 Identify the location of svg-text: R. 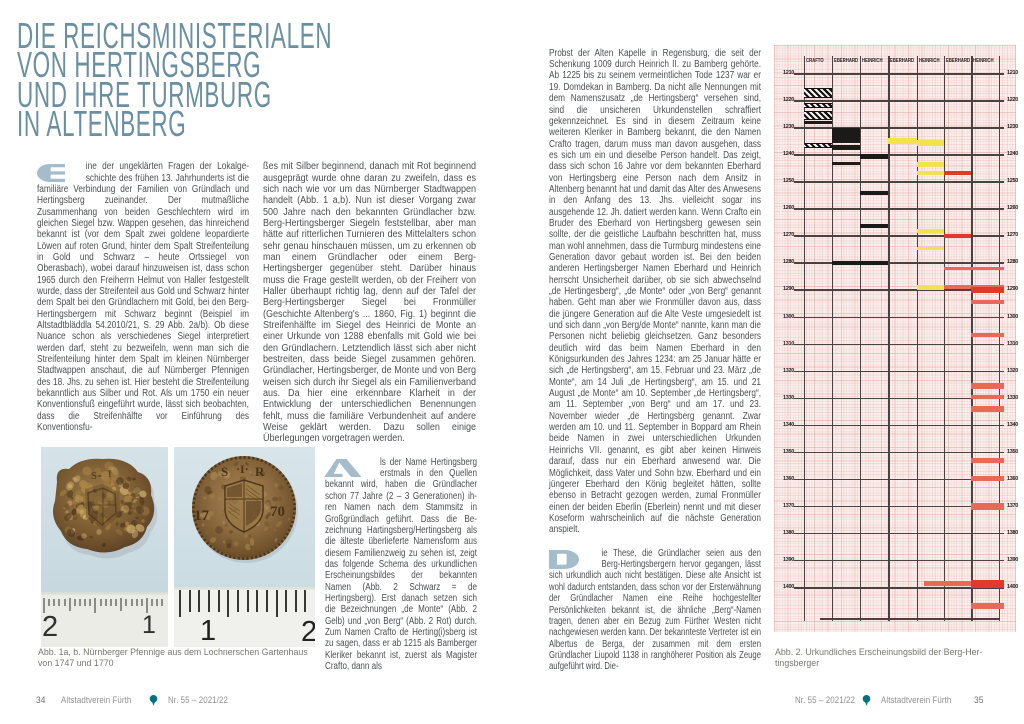
(260, 471).